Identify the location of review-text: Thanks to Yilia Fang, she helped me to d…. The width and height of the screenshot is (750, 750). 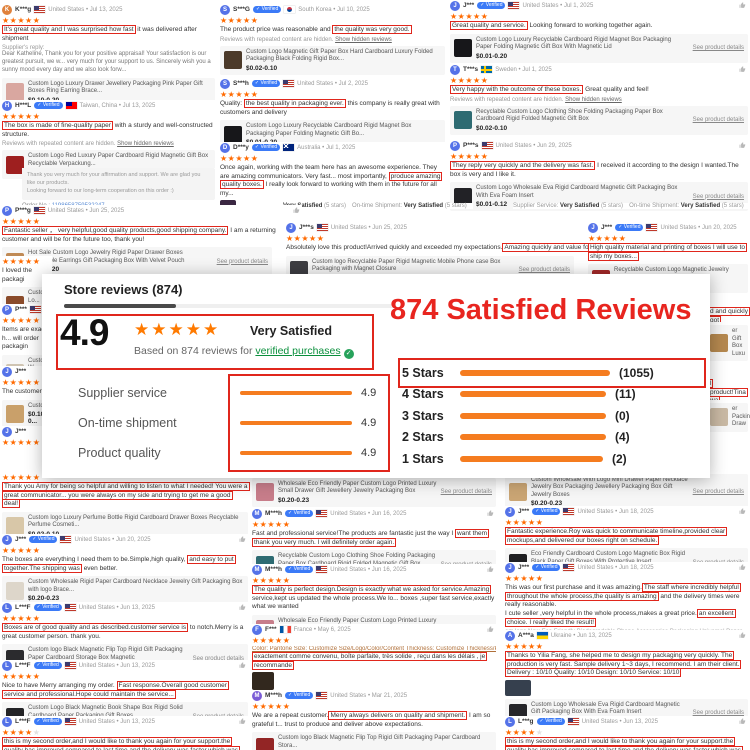
(626, 664).